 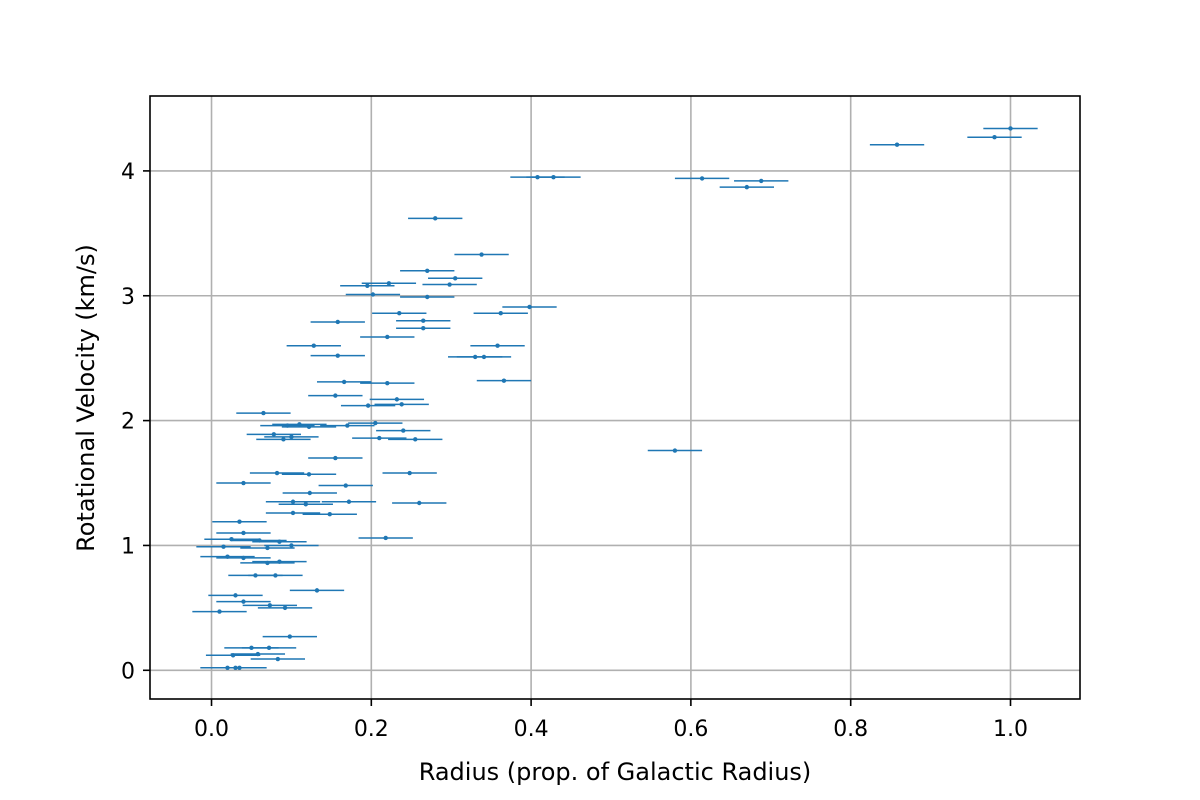 I want to click on x-tick-label: 0.4, so click(x=531, y=729).